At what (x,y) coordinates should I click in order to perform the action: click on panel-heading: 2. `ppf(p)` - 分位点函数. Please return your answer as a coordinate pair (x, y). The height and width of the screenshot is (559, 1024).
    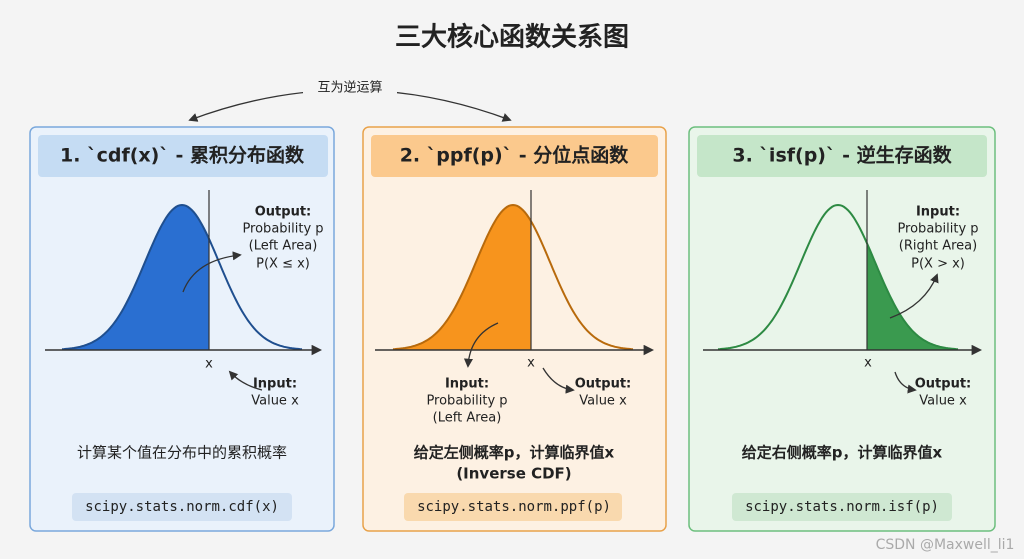
    Looking at the image, I should click on (515, 155).